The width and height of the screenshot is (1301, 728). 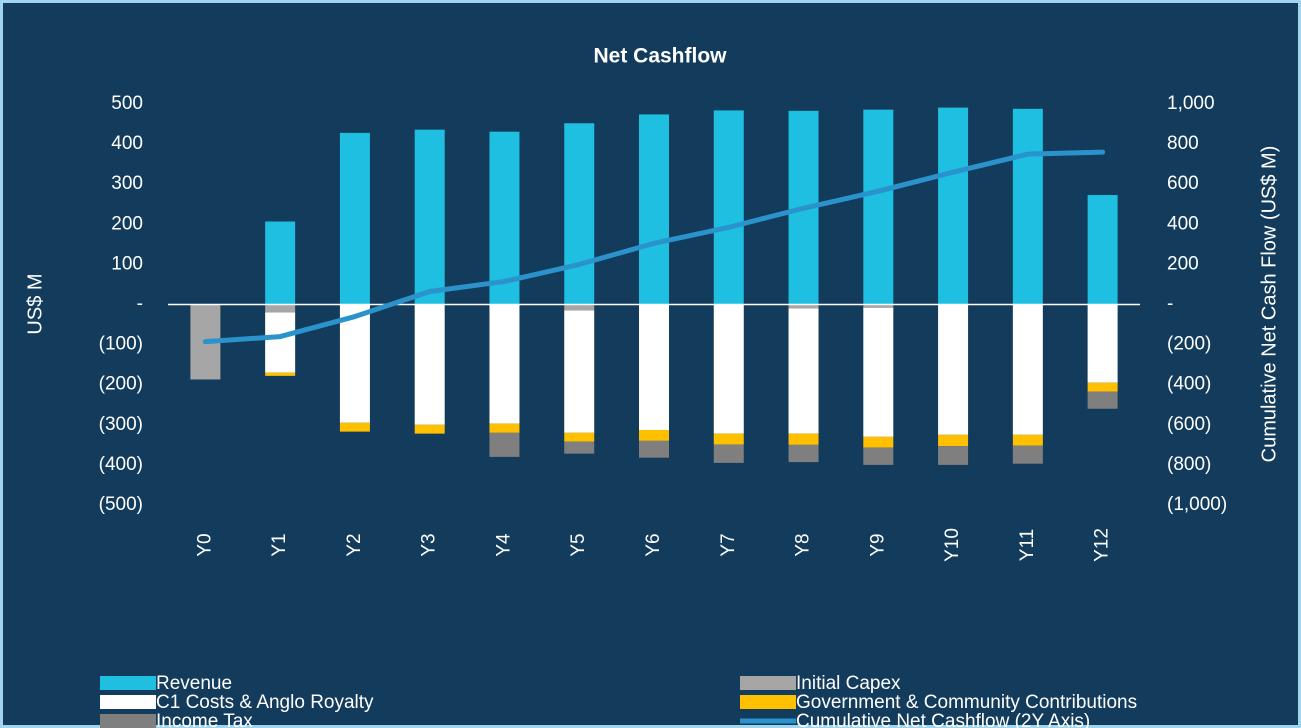 What do you see at coordinates (429, 544) in the screenshot?
I see `x-tick-label: Y3` at bounding box center [429, 544].